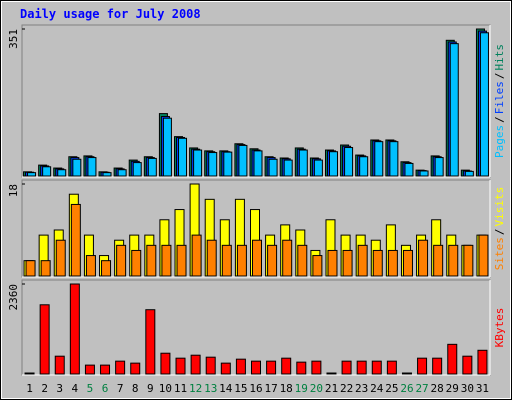  What do you see at coordinates (316, 388) in the screenshot?
I see `x-tick-label: 20` at bounding box center [316, 388].